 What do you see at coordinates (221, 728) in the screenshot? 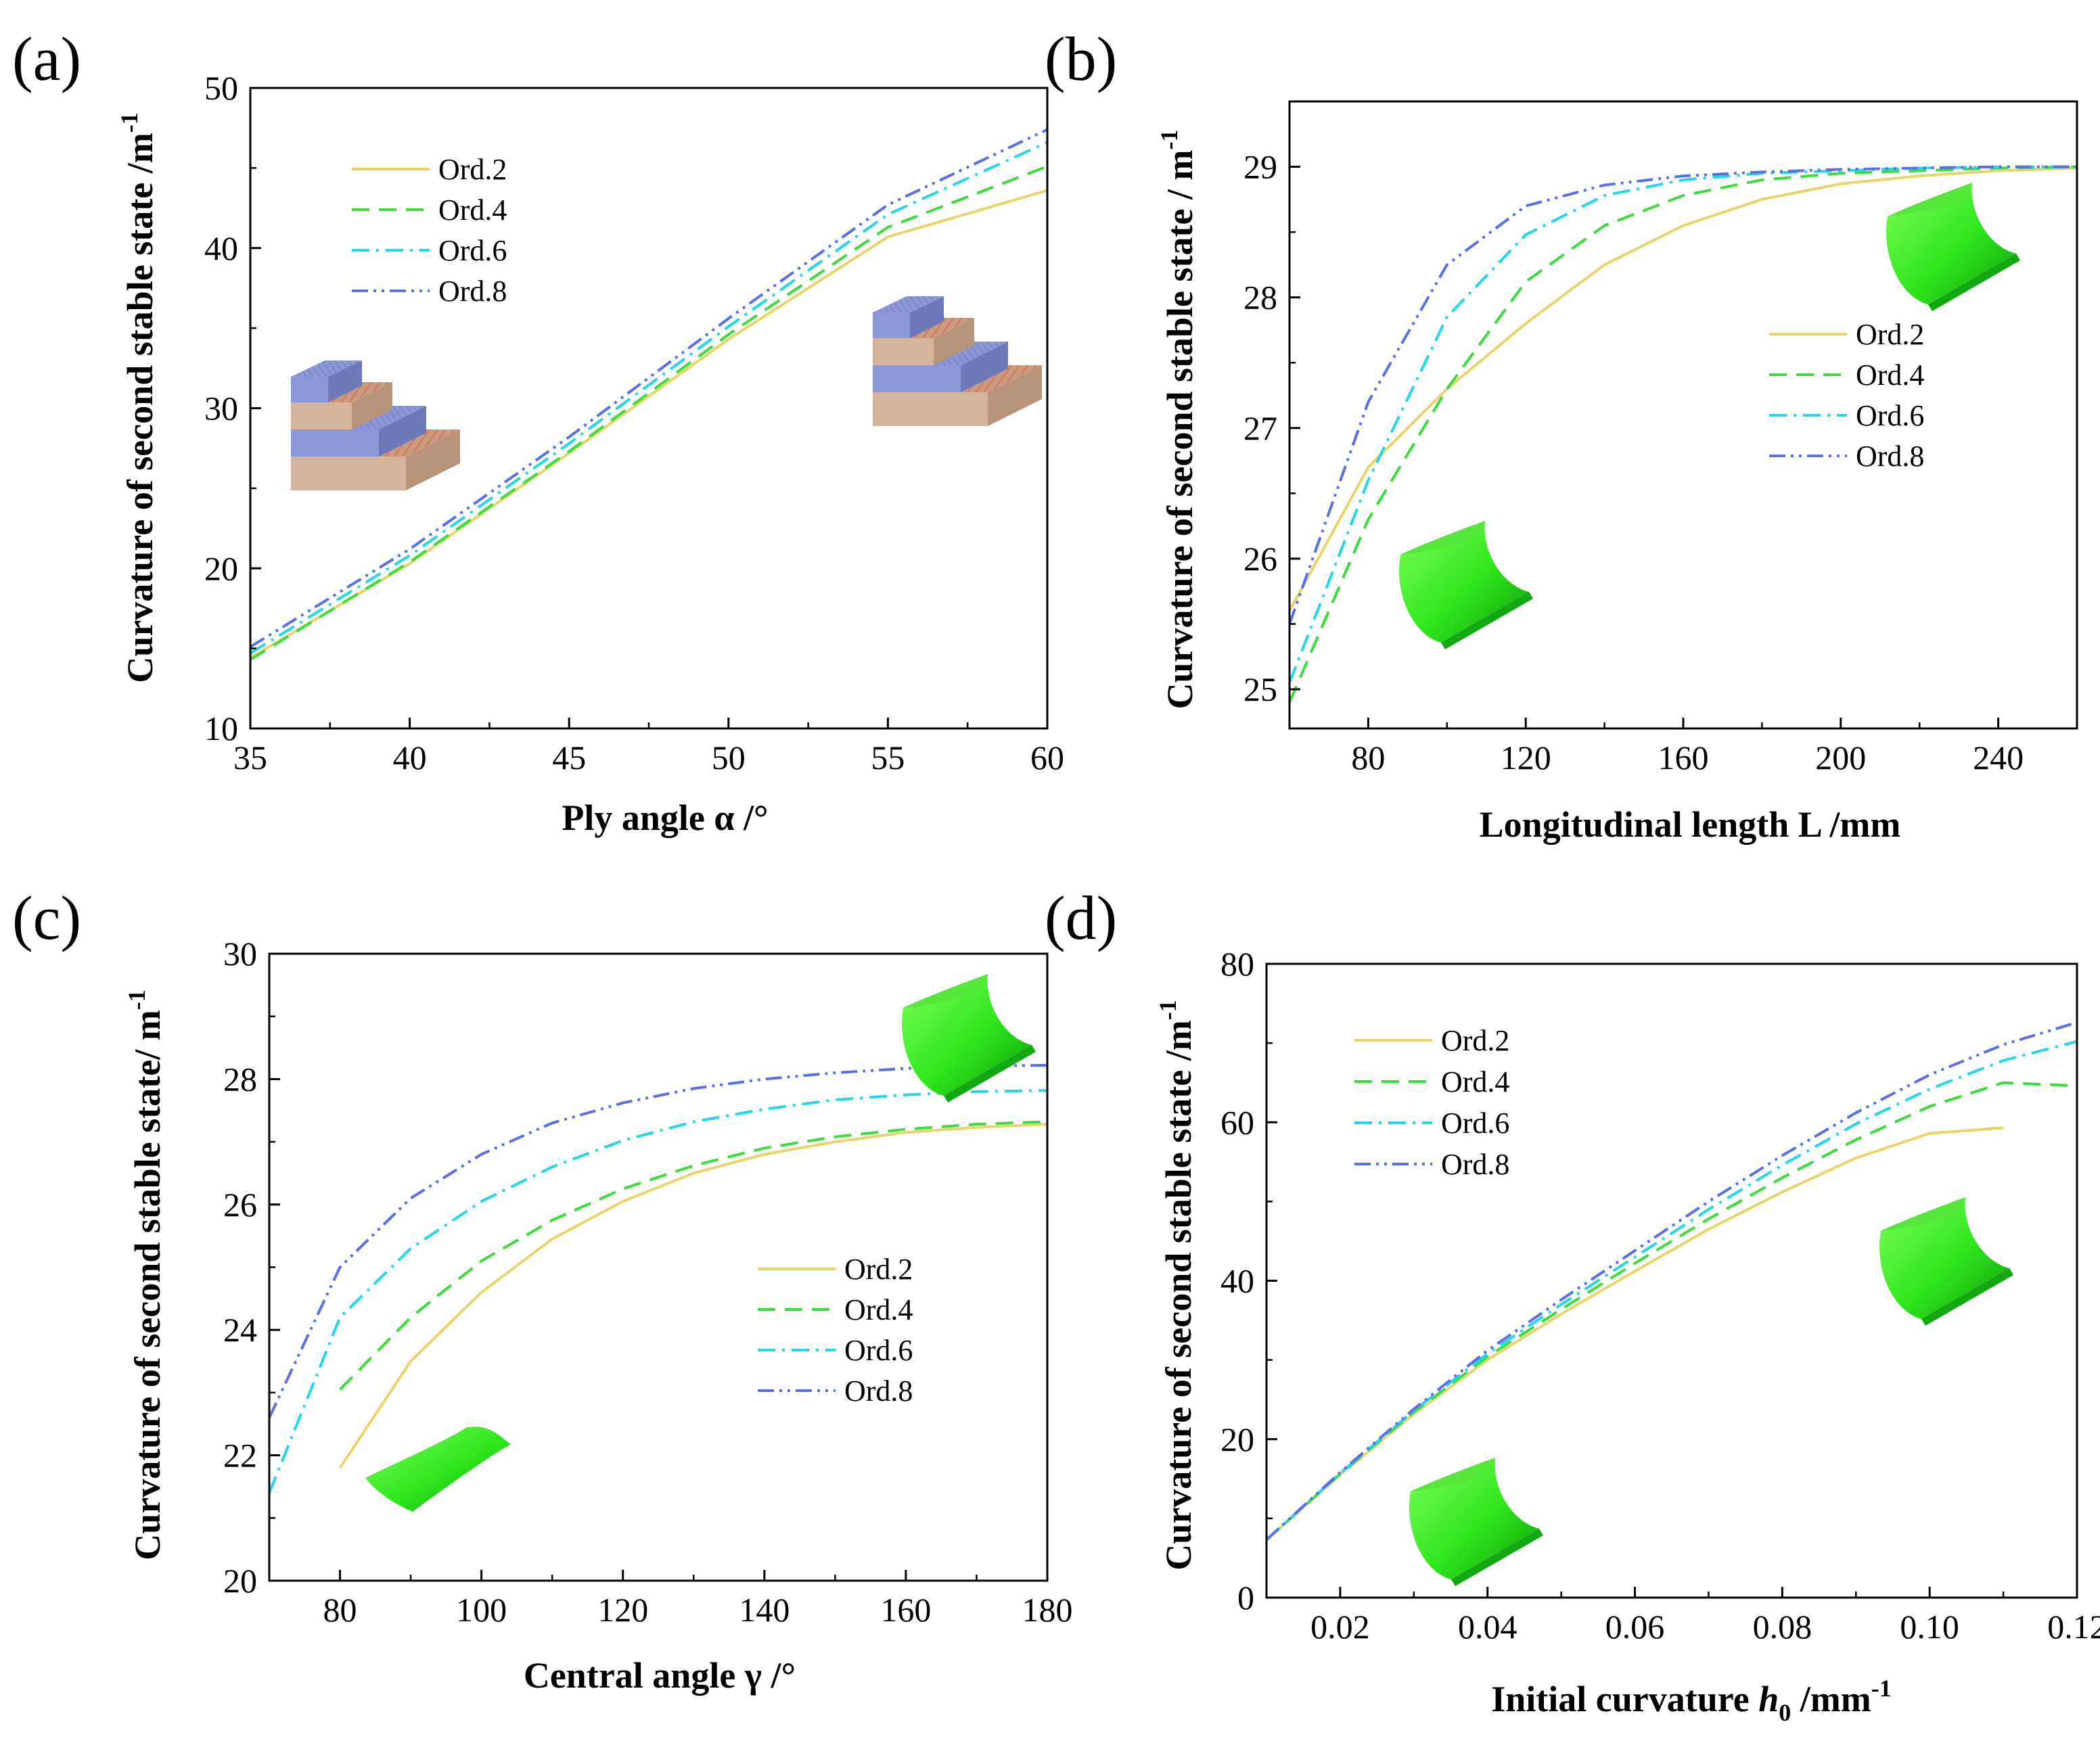
I see `y-tick-label: 10` at bounding box center [221, 728].